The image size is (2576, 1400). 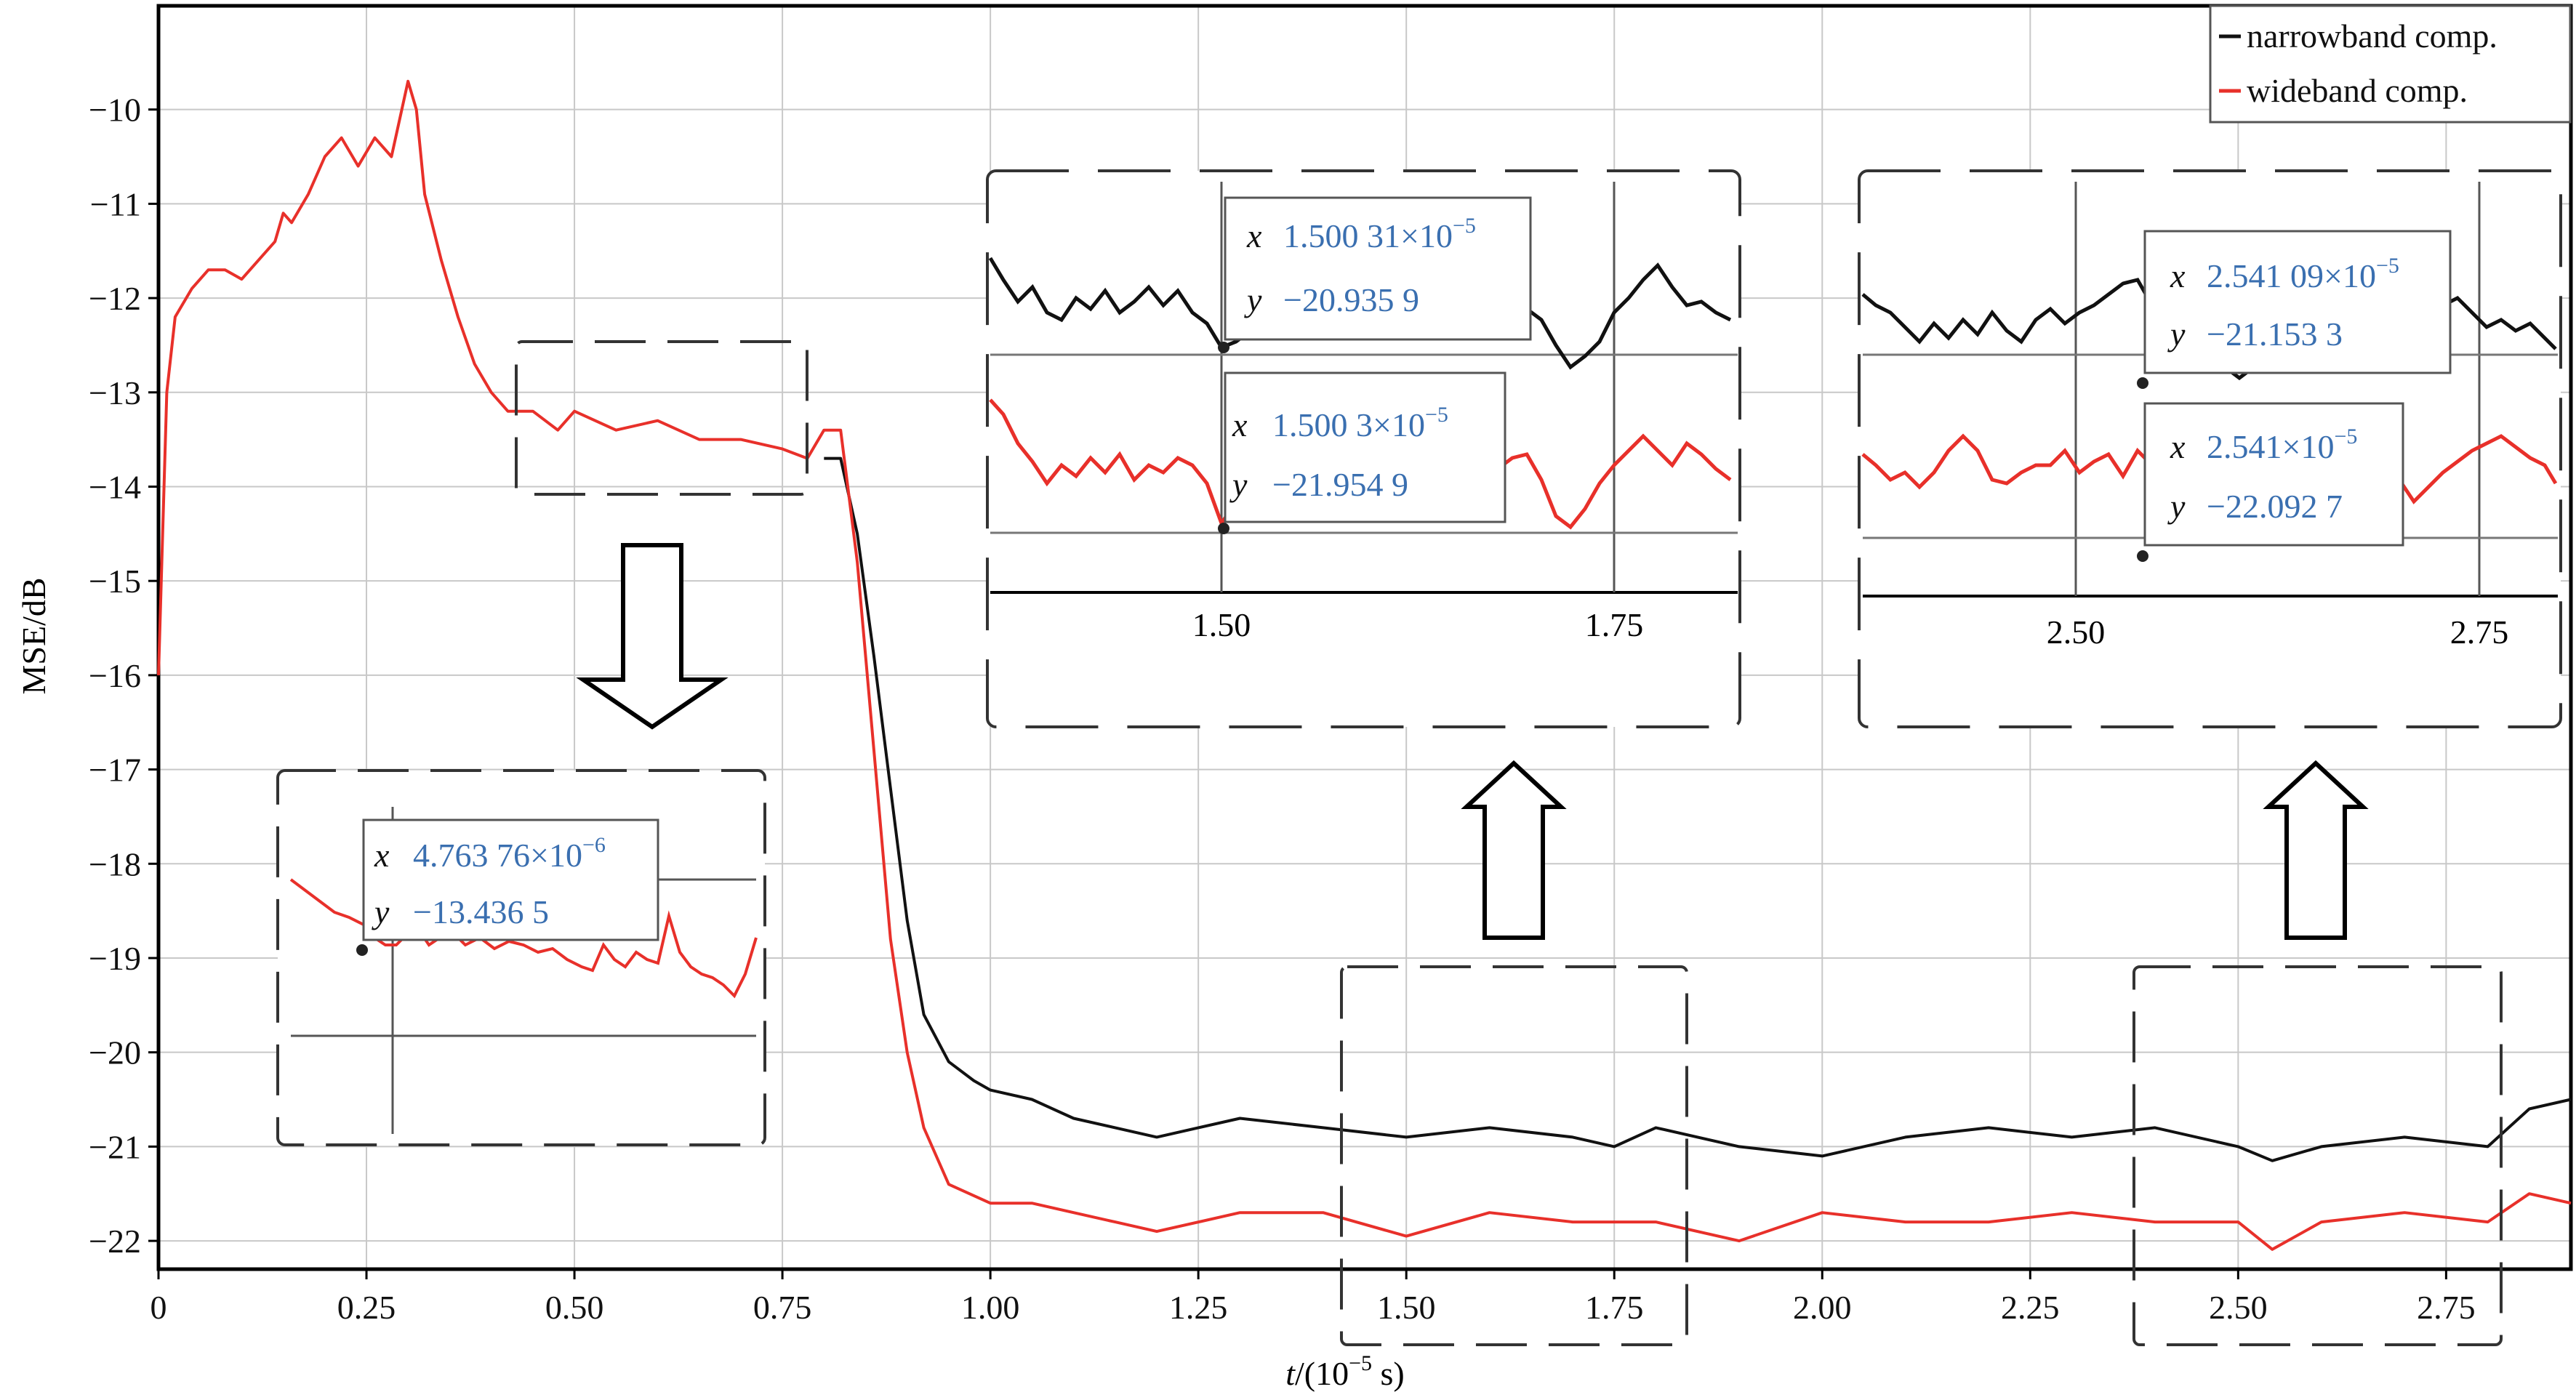 What do you see at coordinates (2387, 266) in the screenshot?
I see `readout-4-x-exp: −5` at bounding box center [2387, 266].